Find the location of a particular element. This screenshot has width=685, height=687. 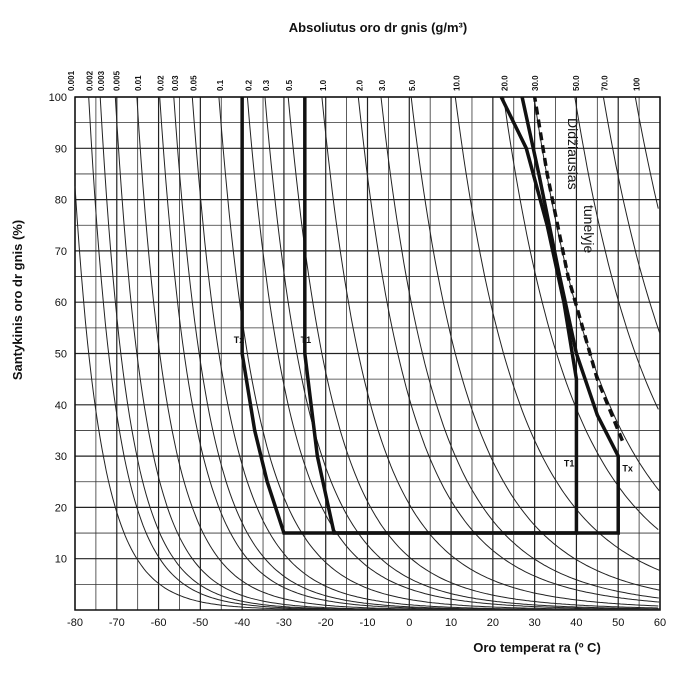

top-tick-label: 5.0 is located at coordinates (412, 85).